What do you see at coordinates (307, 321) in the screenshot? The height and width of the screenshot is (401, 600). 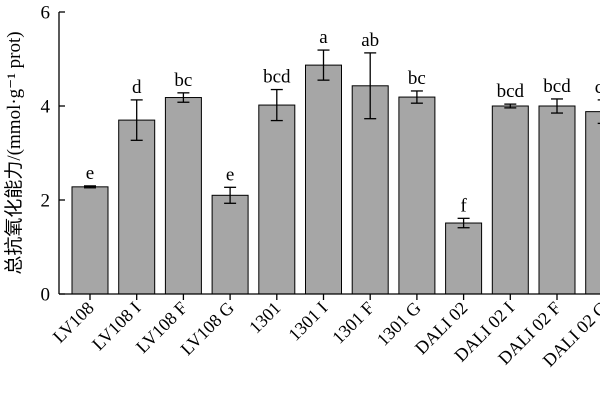 I see `x-tick-label: 1301 I` at bounding box center [307, 321].